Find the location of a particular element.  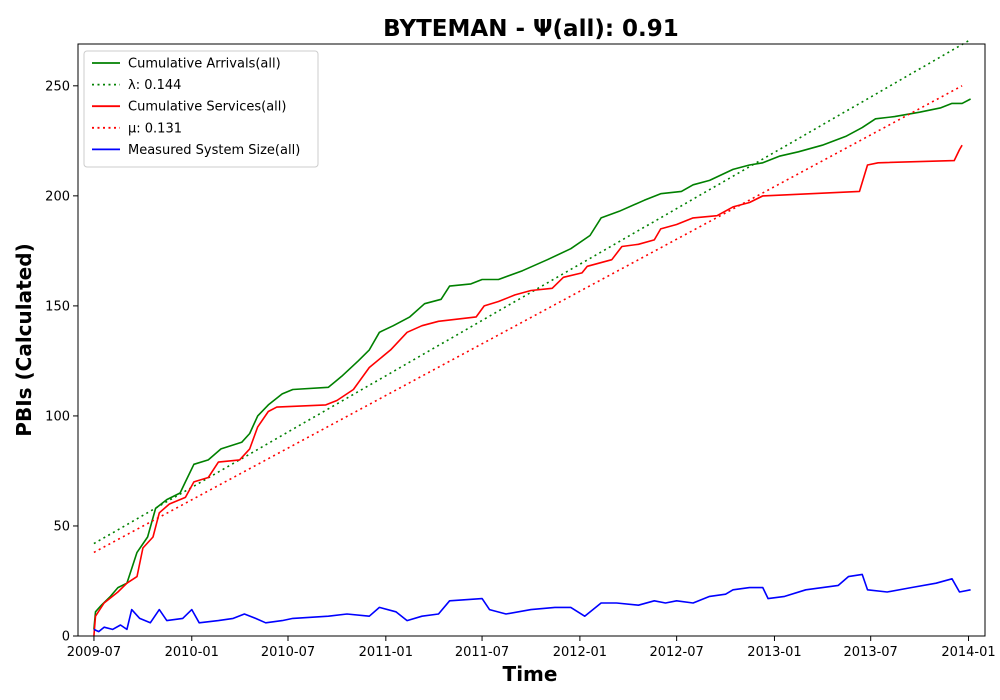

x-tick-label: 2011-01 is located at coordinates (386, 652).